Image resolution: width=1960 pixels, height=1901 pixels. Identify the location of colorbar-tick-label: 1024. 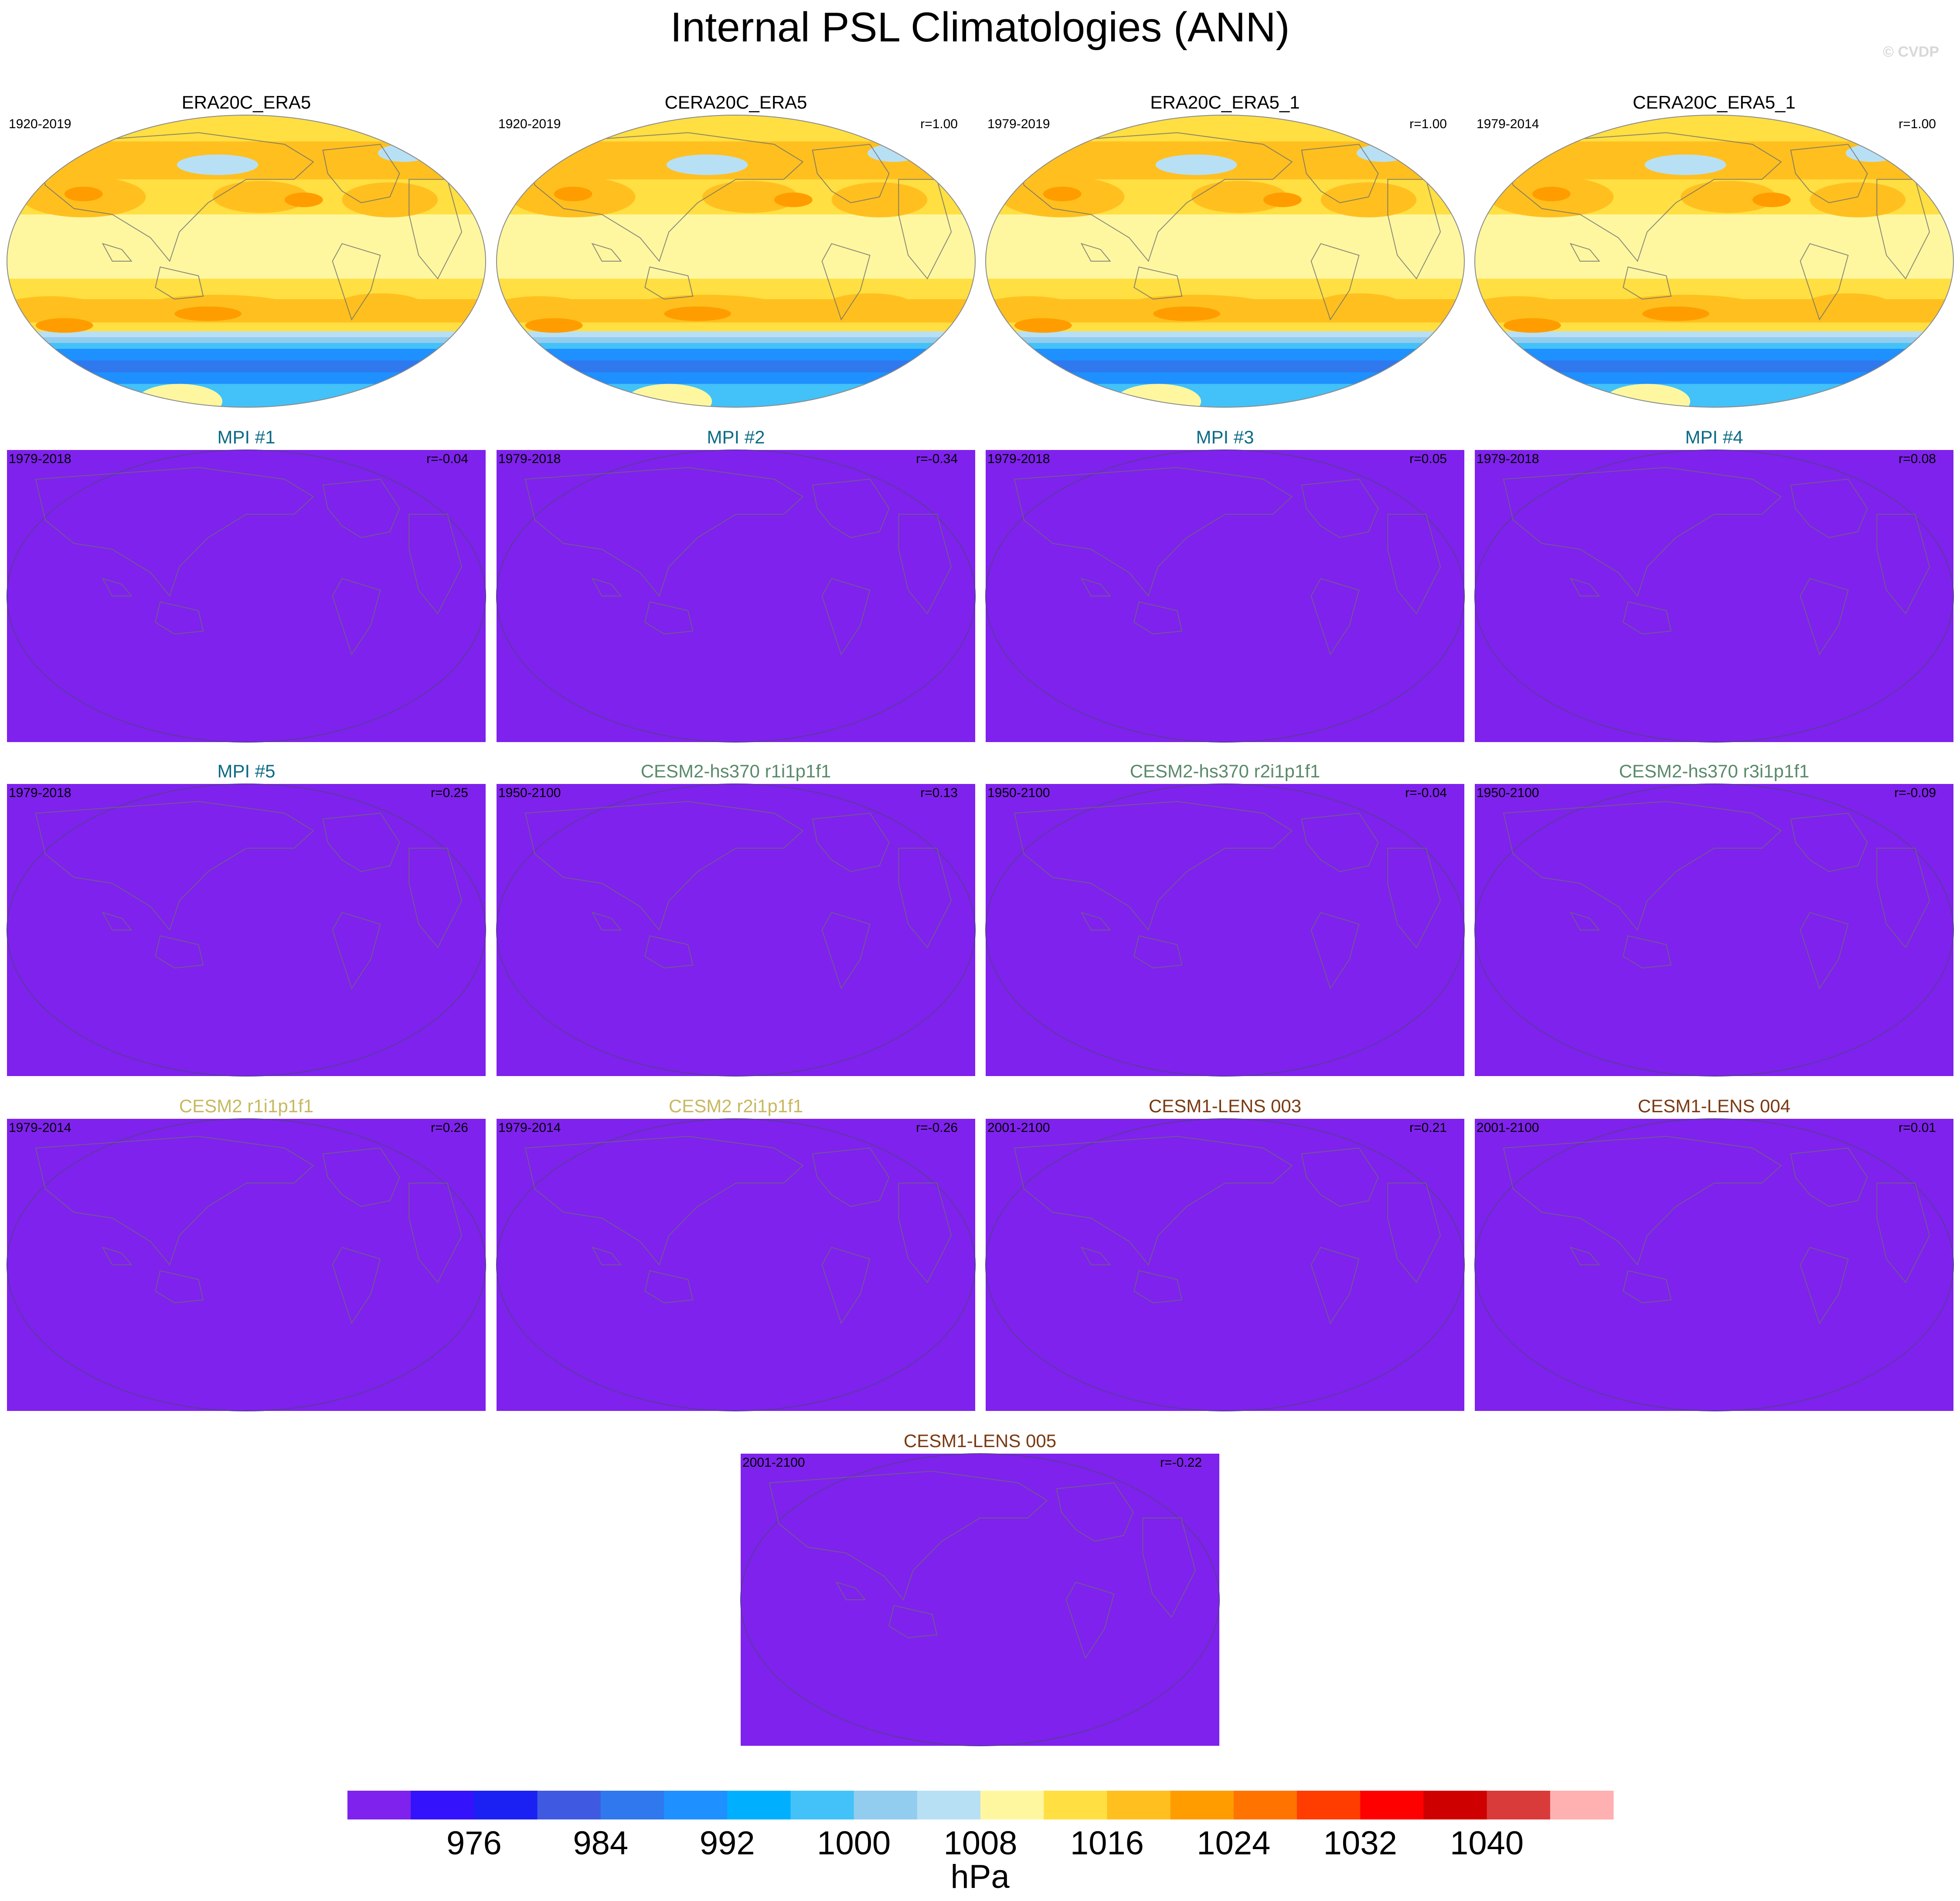
(1233, 1843).